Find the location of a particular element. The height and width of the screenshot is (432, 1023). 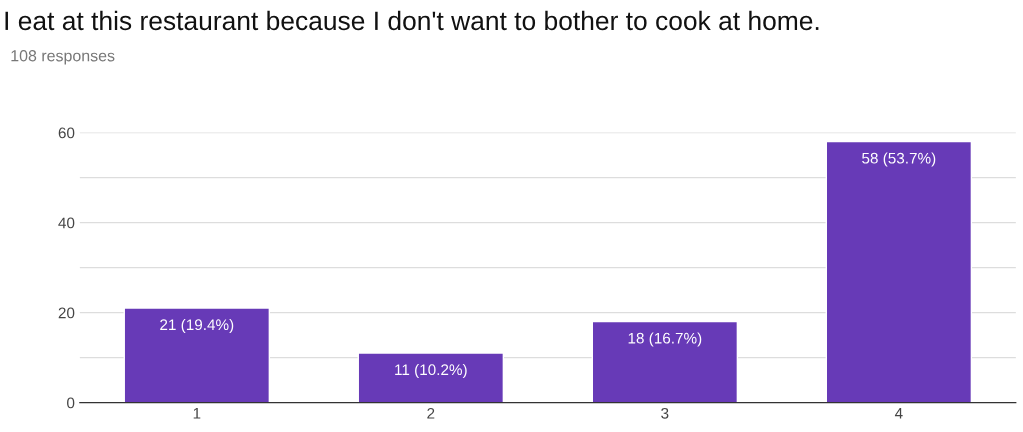

y-tick-label: 0 is located at coordinates (71, 403).